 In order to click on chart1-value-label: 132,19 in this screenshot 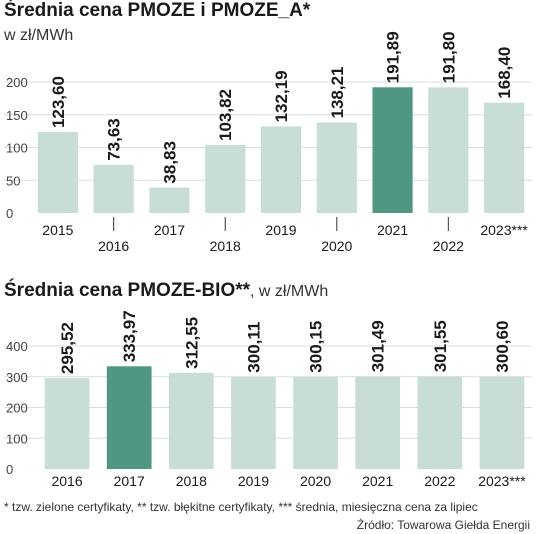, I will do `click(281, 96)`.